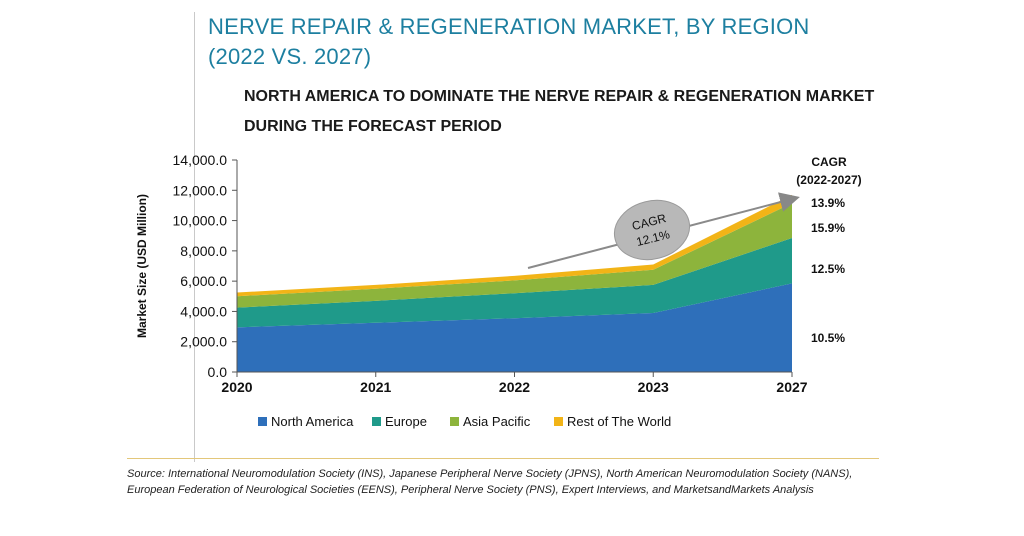 The width and height of the screenshot is (1024, 536). What do you see at coordinates (828, 203) in the screenshot?
I see `cagr-label-rest-of-the-world: 13.9%` at bounding box center [828, 203].